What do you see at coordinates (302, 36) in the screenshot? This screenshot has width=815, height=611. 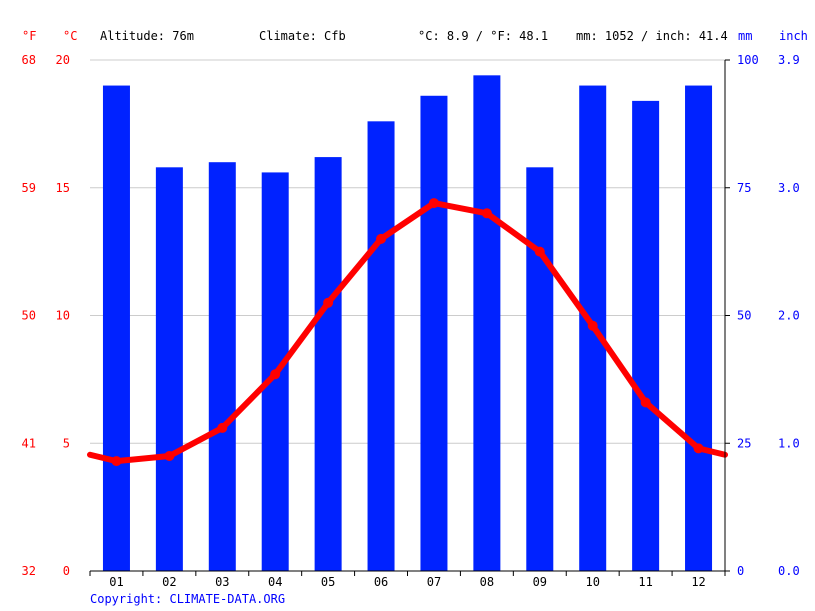 I see `climate-label: Climate: Cfb` at bounding box center [302, 36].